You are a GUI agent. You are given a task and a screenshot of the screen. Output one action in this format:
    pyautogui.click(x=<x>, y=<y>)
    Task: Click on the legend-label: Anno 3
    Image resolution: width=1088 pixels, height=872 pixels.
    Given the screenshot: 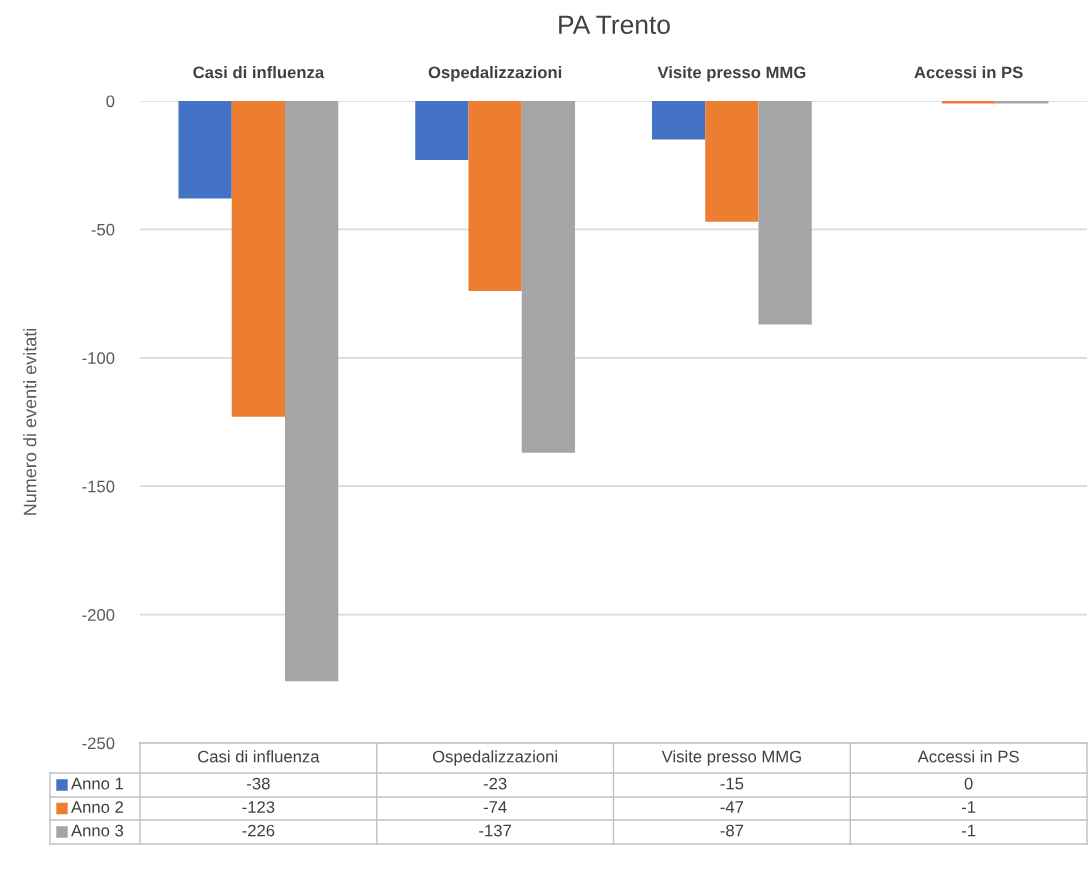 What is the action you would take?
    pyautogui.click(x=97, y=830)
    